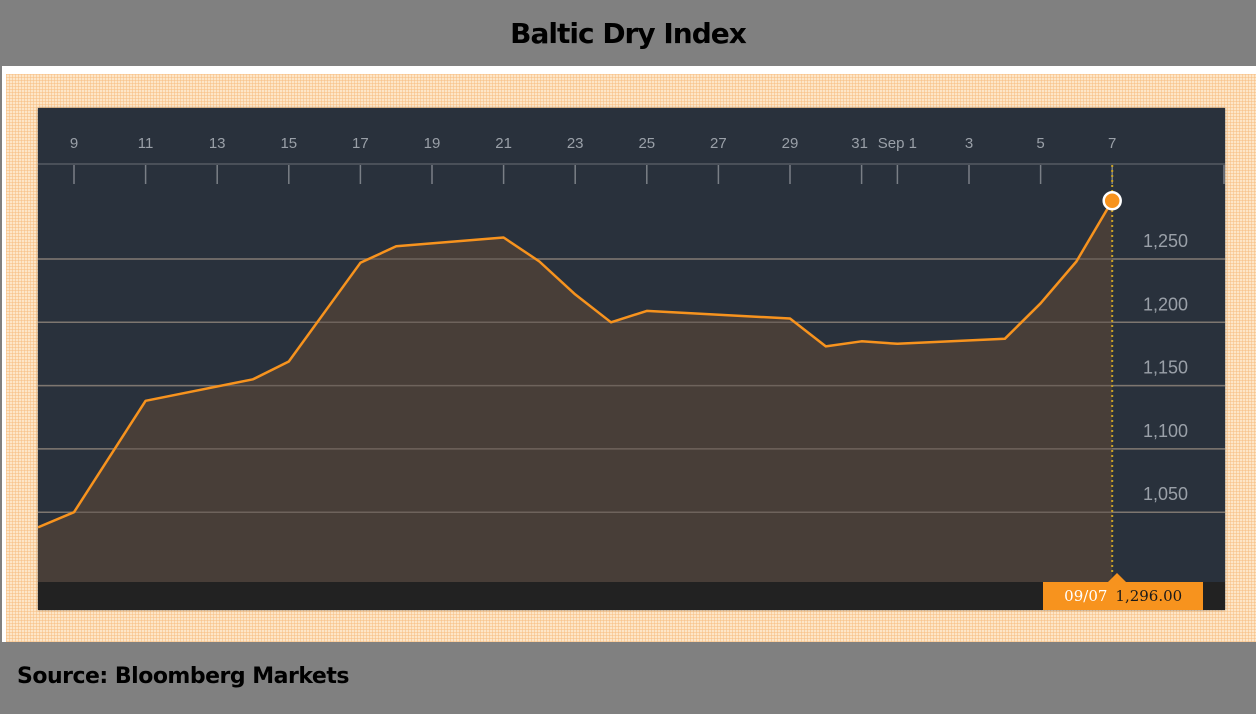  I want to click on x-tick-label: 21, so click(503, 143).